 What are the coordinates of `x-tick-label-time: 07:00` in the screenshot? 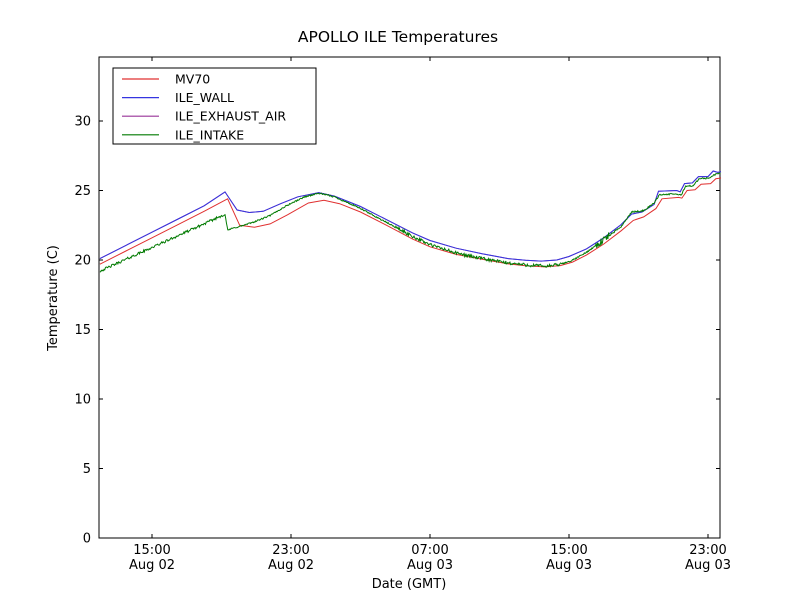 It's located at (429, 550).